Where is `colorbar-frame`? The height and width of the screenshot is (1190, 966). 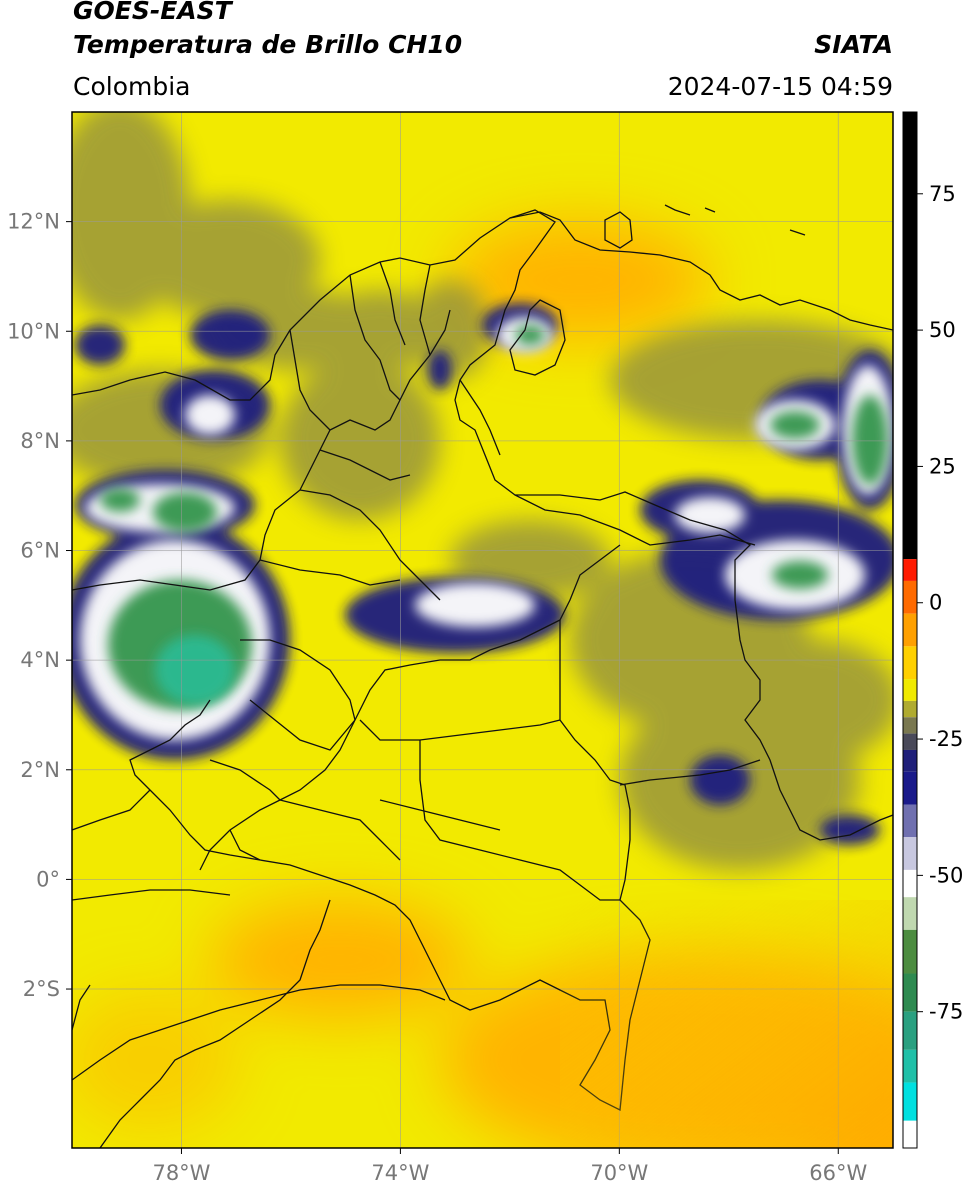
colorbar-frame is located at coordinates (910, 630).